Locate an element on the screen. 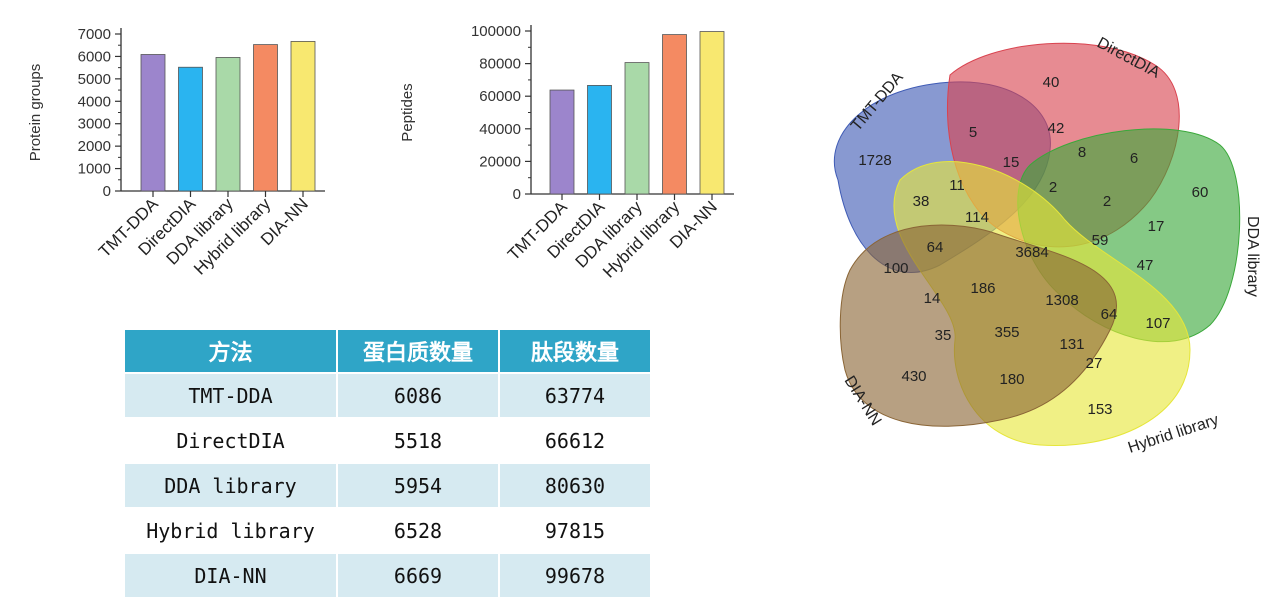 This screenshot has width=1280, height=599. venn-count: 1728 is located at coordinates (874, 160).